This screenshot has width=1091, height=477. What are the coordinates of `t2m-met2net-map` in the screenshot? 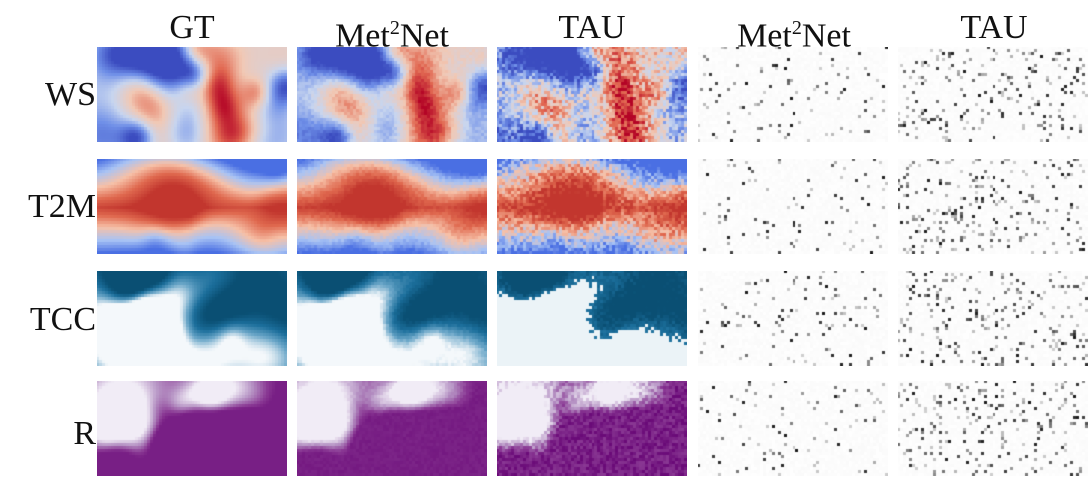 It's located at (392, 206).